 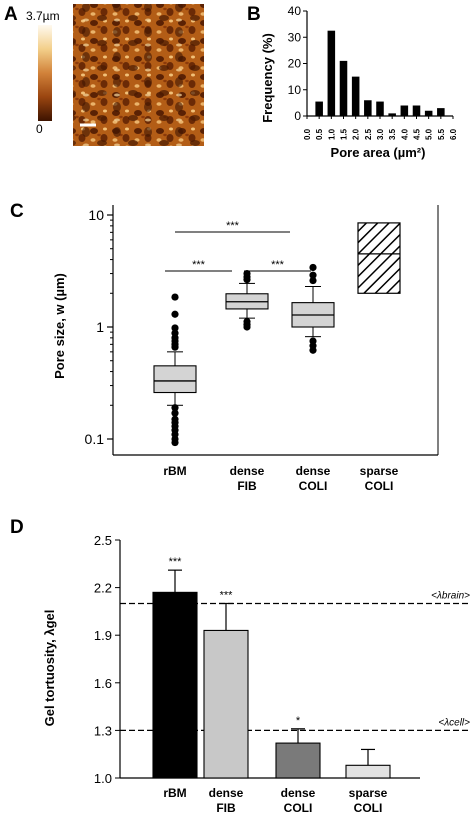 What do you see at coordinates (226, 808) in the screenshot?
I see `d-category-label: FIB` at bounding box center [226, 808].